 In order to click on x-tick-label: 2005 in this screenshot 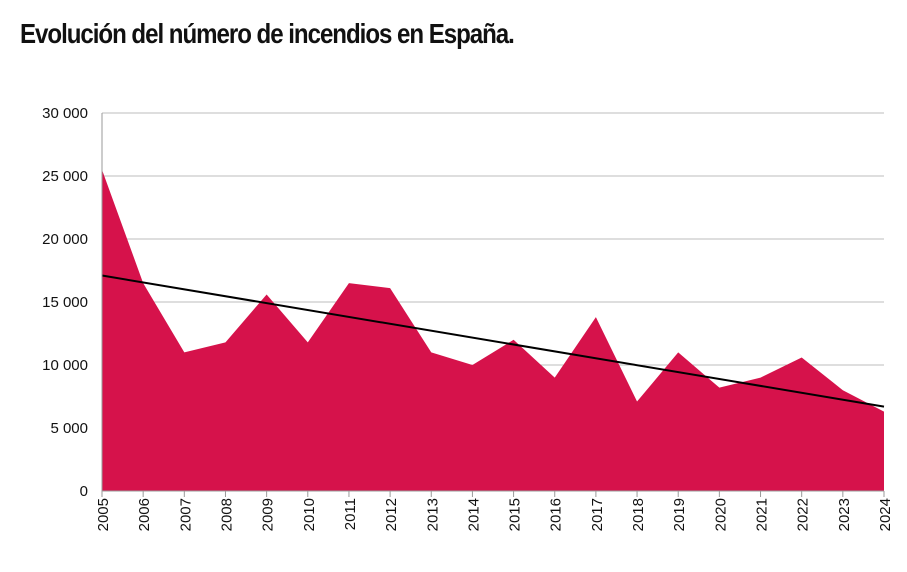, I will do `click(103, 514)`.